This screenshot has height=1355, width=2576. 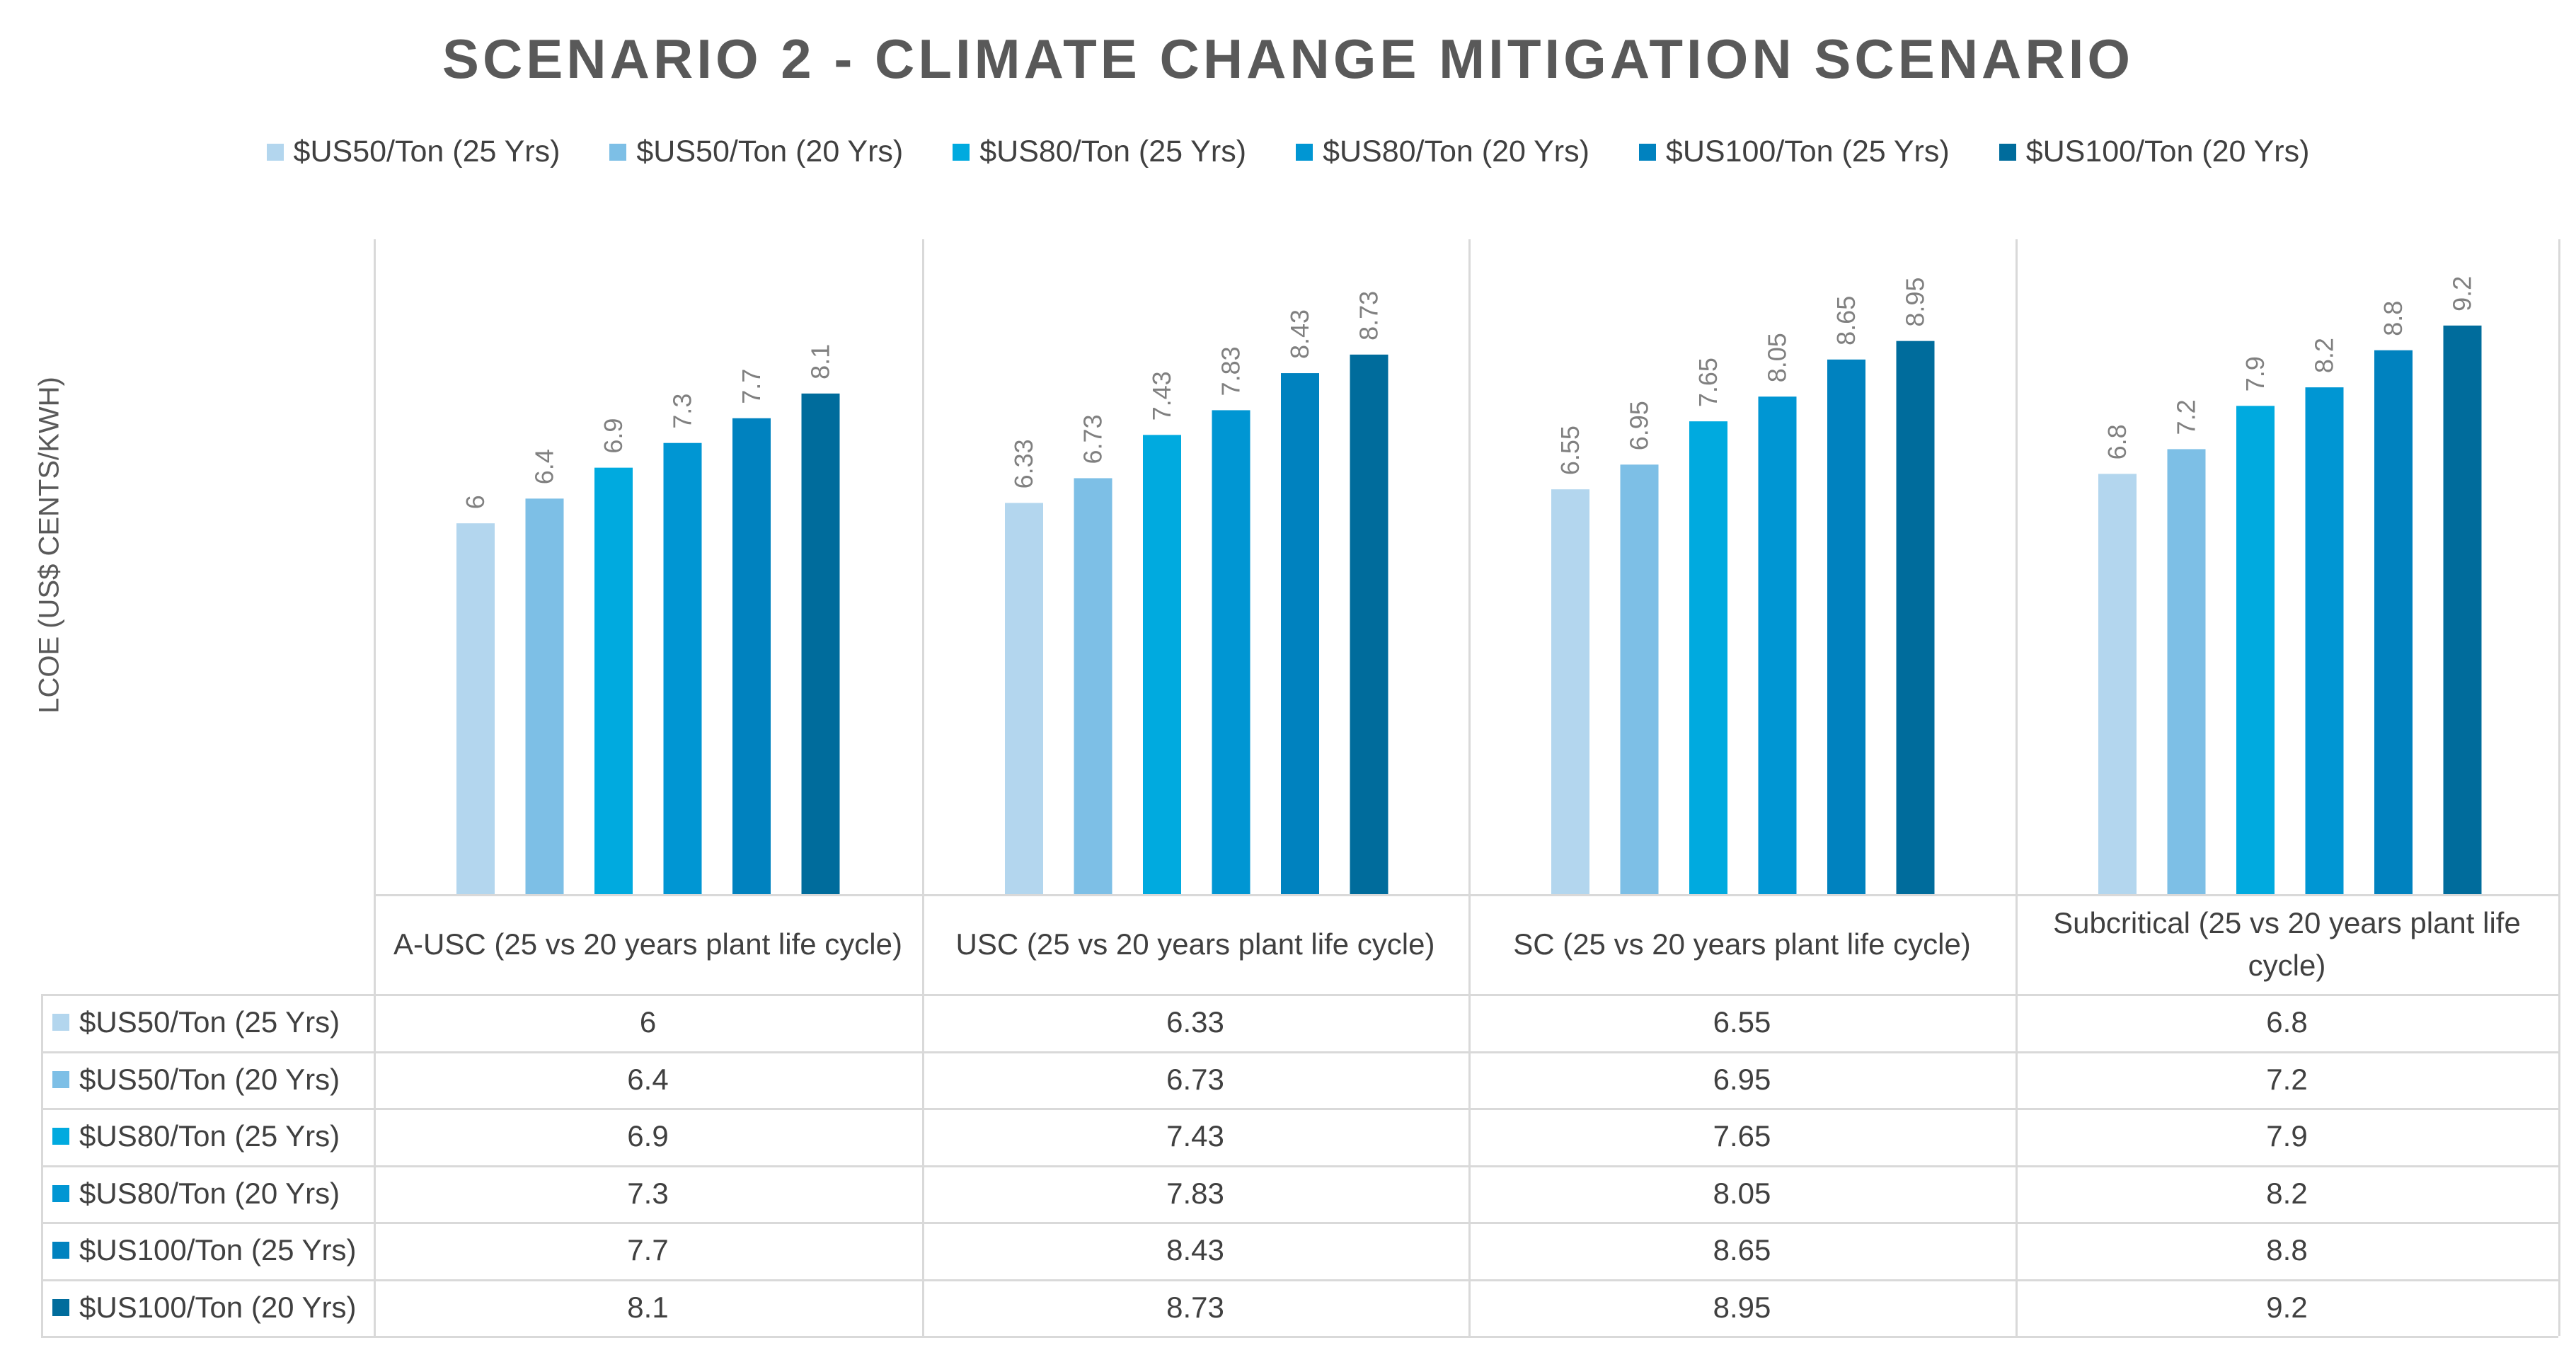 What do you see at coordinates (648, 1079) in the screenshot?
I see `table-cell: 6.4` at bounding box center [648, 1079].